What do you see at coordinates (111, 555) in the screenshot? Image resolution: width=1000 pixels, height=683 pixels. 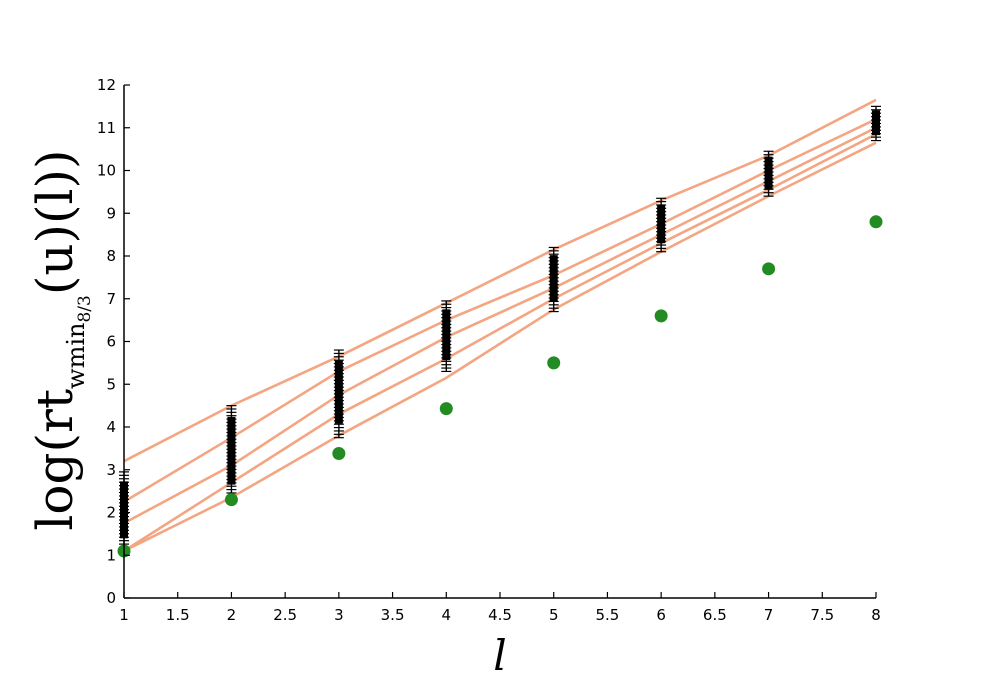 I see `y-tick-label: 1` at bounding box center [111, 555].